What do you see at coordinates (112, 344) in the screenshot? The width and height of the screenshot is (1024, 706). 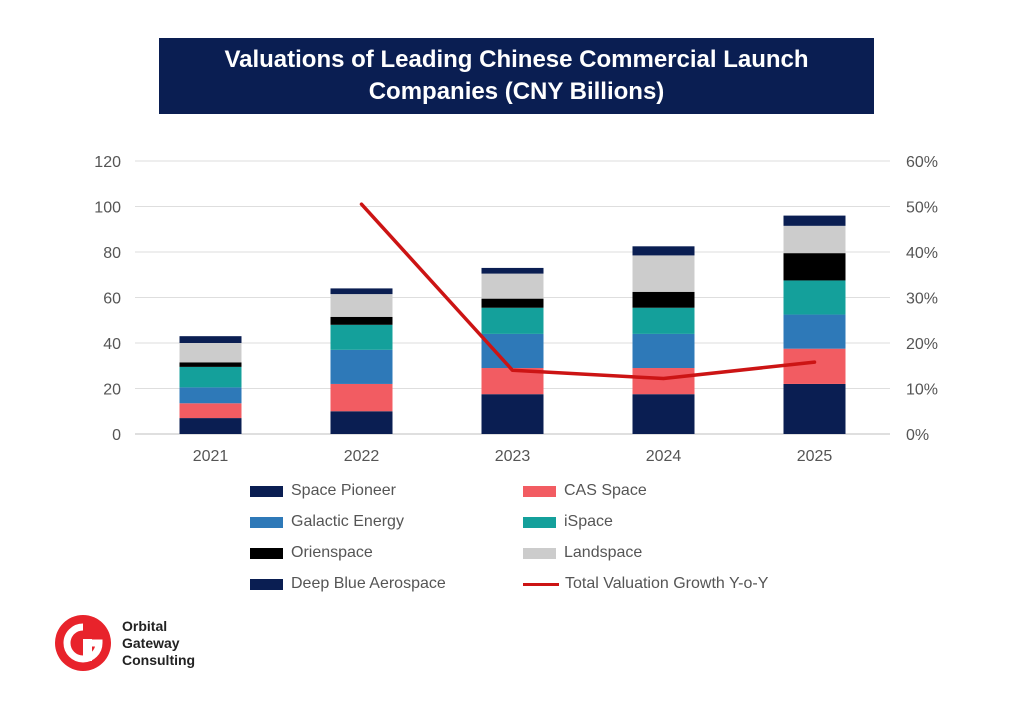 I see `y-left-tick-label: 40` at bounding box center [112, 344].